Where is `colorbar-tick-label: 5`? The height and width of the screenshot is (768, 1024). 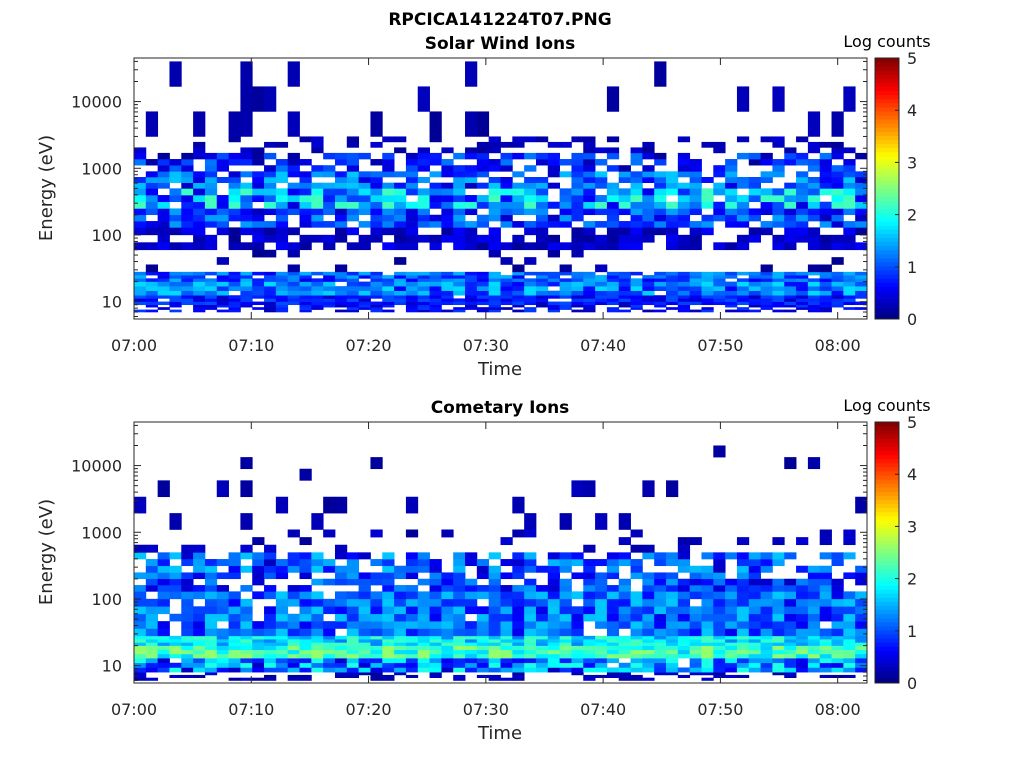
colorbar-tick-label: 5 is located at coordinates (912, 58).